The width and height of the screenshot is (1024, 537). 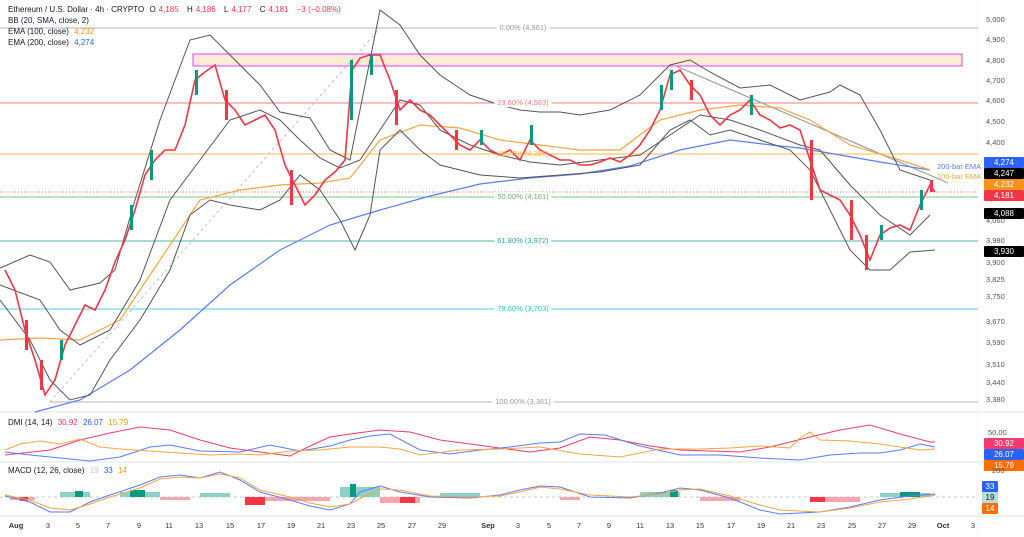 What do you see at coordinates (523, 102) in the screenshot?
I see `fib-23-6-label: 23.60% (4,583)` at bounding box center [523, 102].